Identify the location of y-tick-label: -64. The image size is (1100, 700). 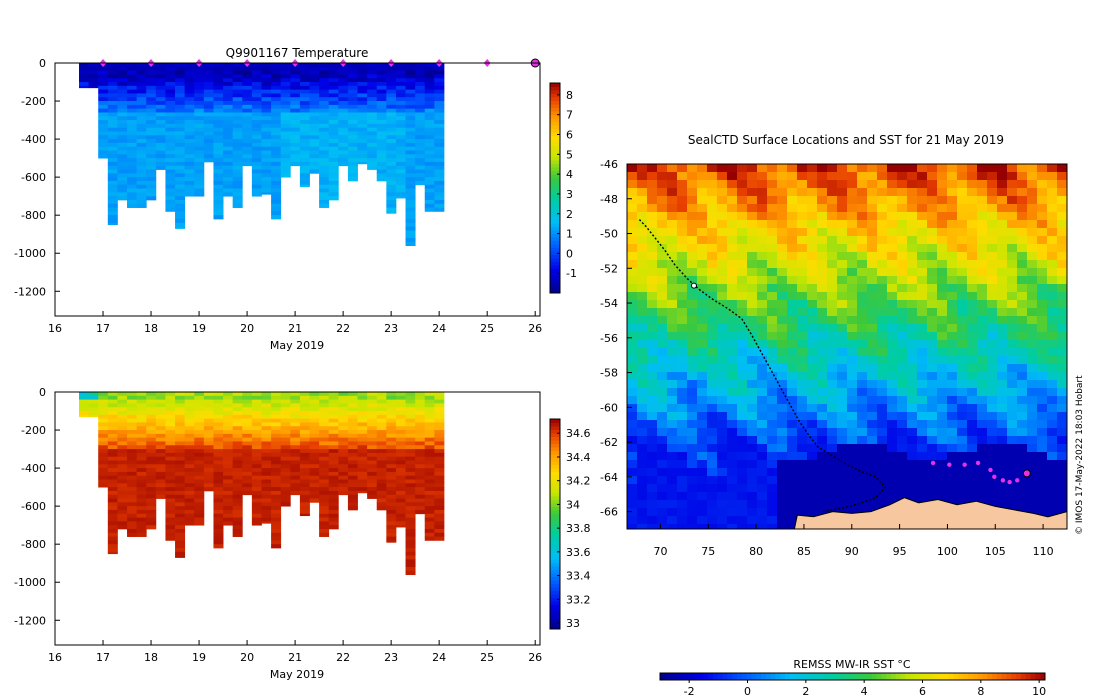
(609, 477).